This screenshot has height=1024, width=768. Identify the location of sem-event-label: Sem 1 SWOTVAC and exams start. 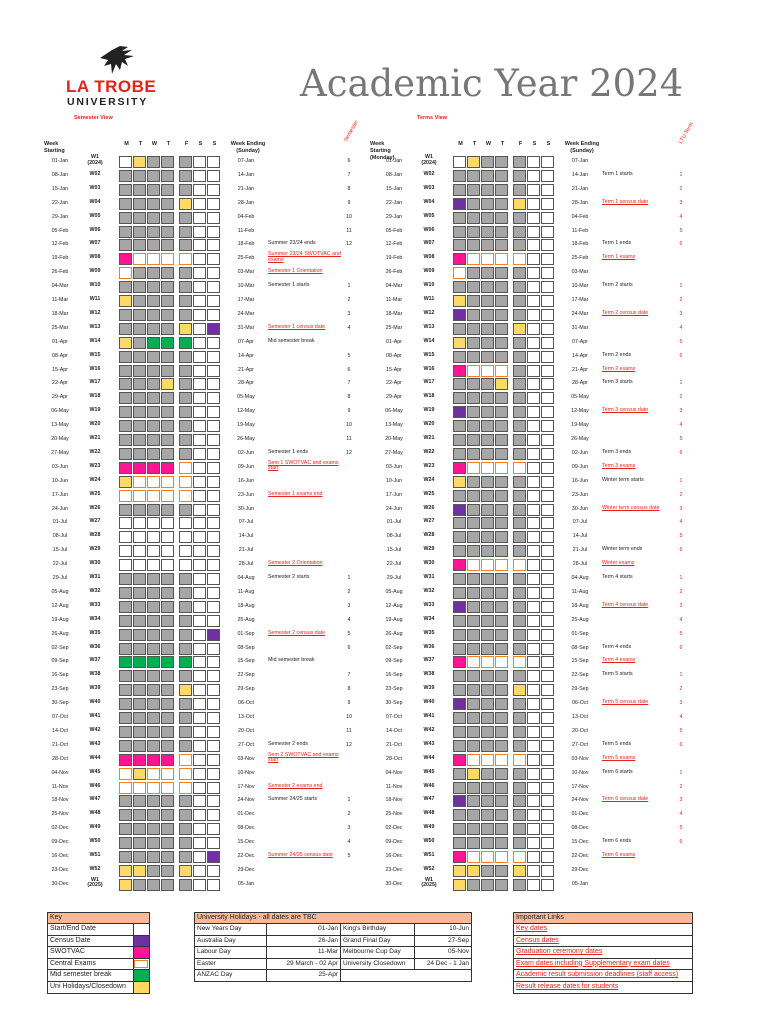
(303, 465).